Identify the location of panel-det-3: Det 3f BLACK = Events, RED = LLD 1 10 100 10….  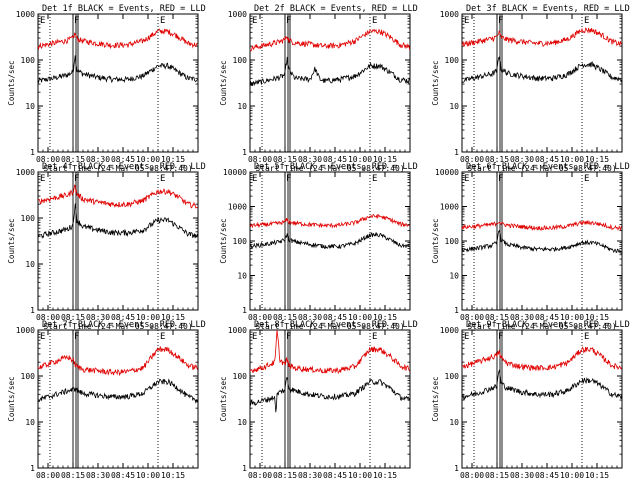
(530, 88).